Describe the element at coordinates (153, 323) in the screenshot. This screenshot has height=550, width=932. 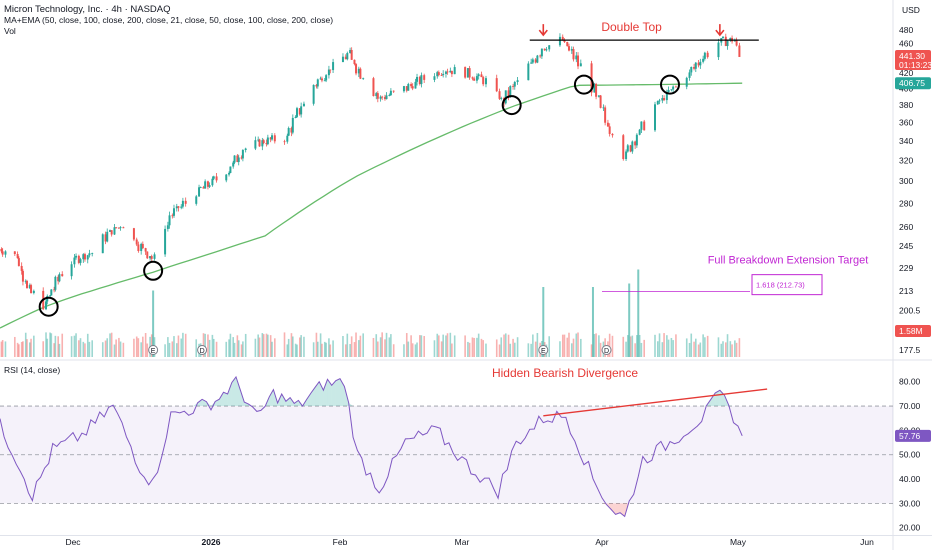
I see `volume-spike-bar` at that location.